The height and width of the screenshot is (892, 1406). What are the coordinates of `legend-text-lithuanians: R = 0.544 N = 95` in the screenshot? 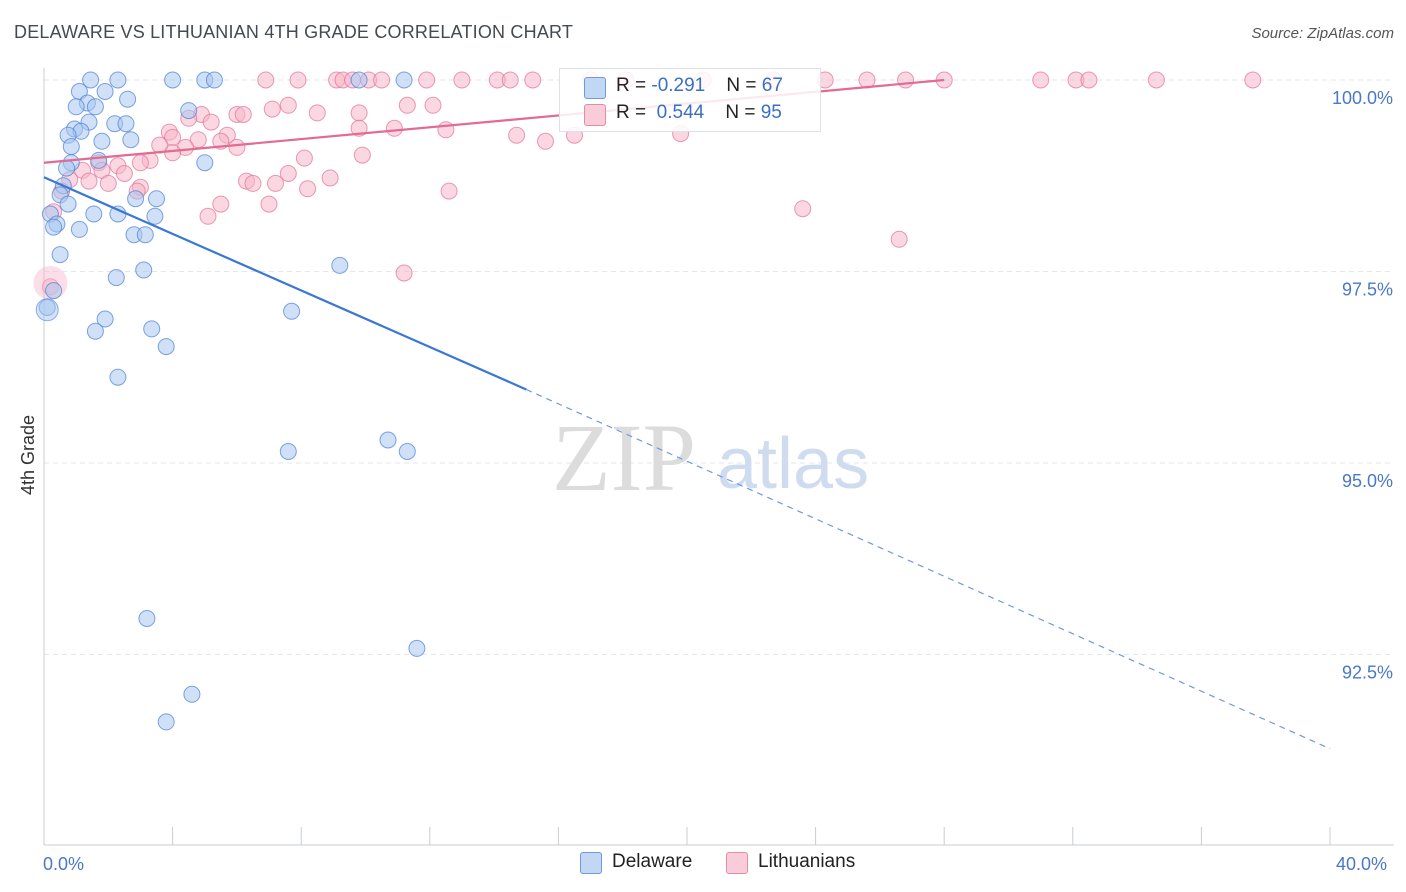 It's located at (699, 113).